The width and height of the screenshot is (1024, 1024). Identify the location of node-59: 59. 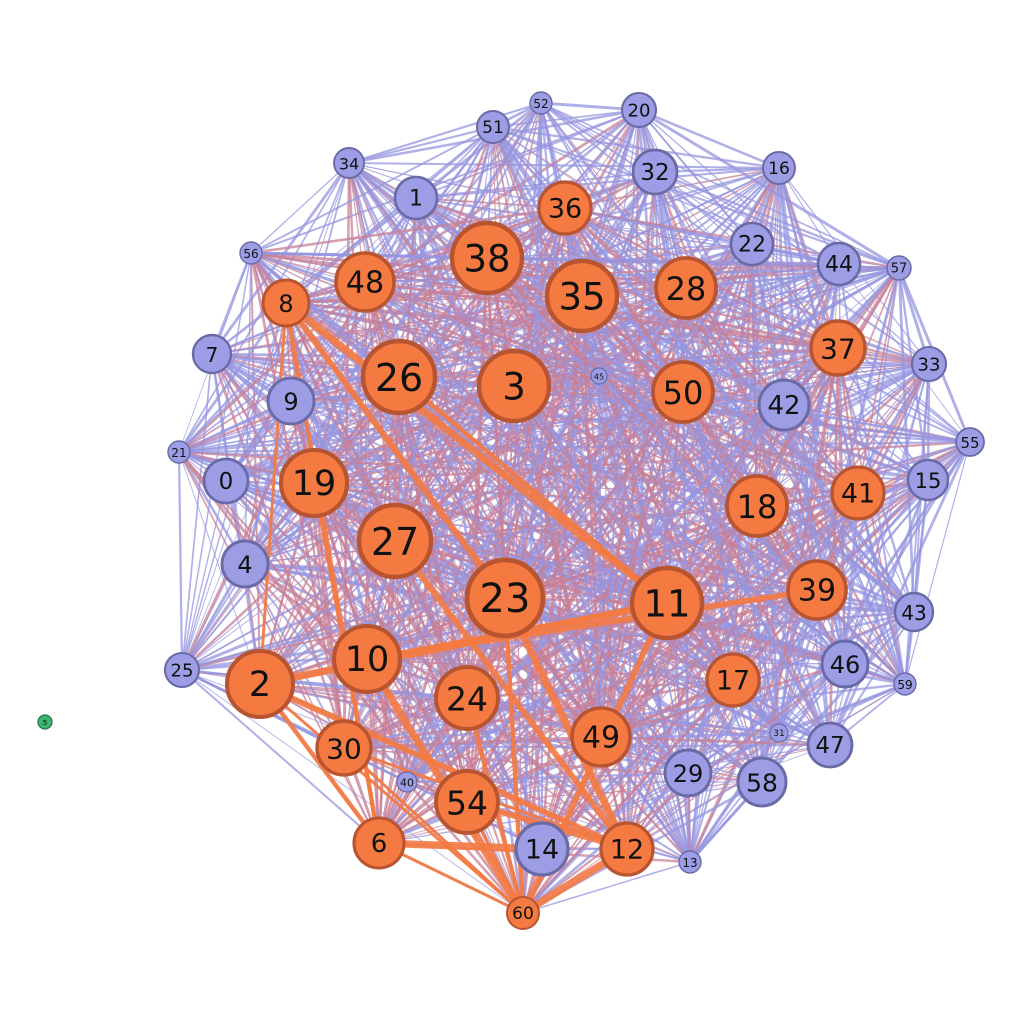
(905, 684).